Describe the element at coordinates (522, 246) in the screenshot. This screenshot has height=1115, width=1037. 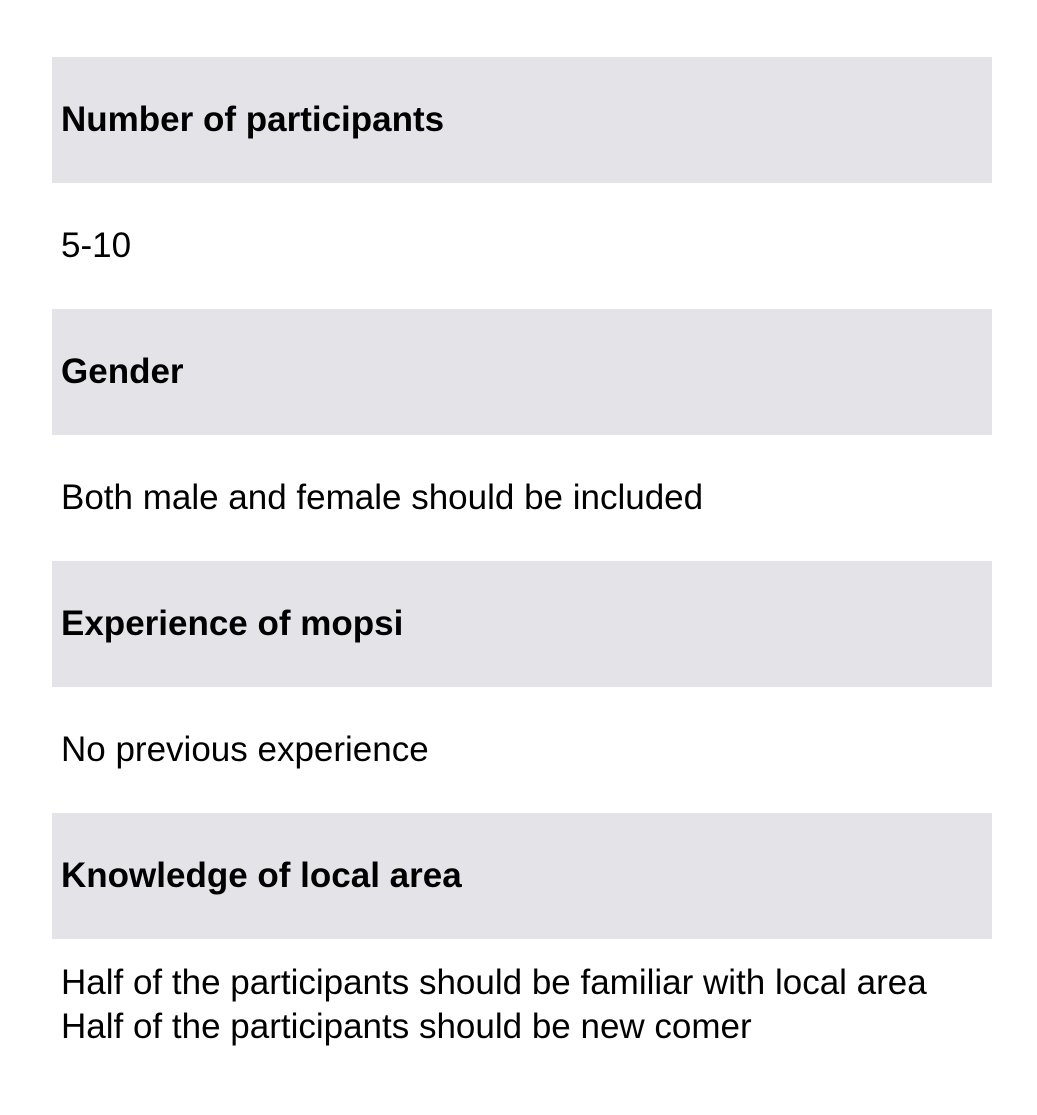
I see `criteria-value-number-of-participants: 5-10` at that location.